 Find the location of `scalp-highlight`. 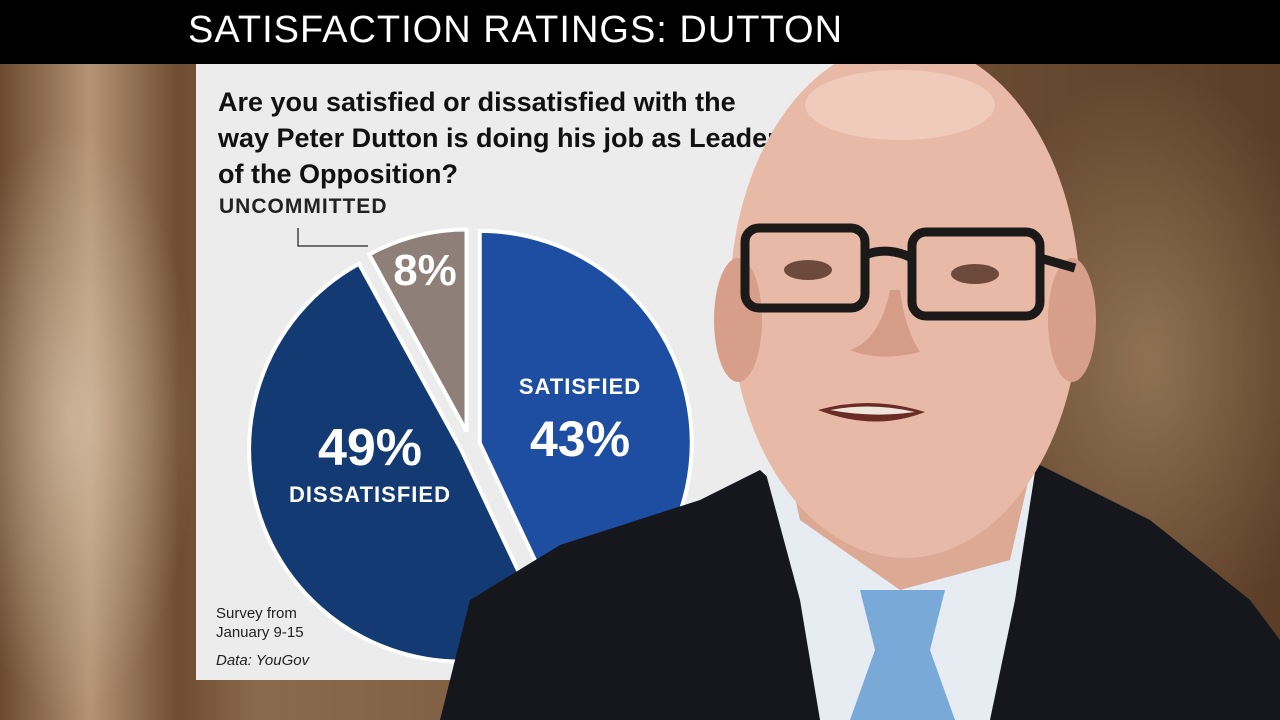

scalp-highlight is located at coordinates (900, 105).